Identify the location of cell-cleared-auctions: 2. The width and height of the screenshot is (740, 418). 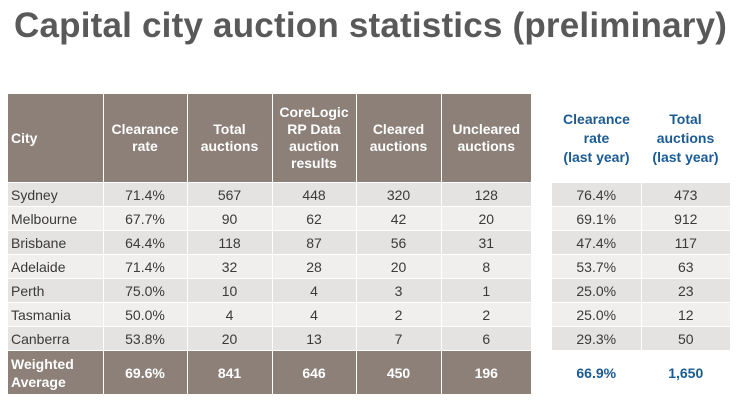
(399, 314).